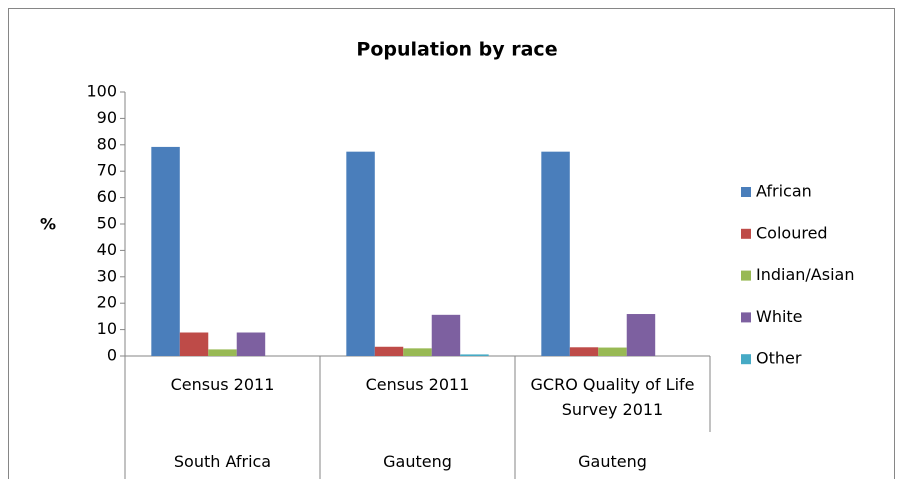  I want to click on y-tick-label: 30, so click(107, 275).